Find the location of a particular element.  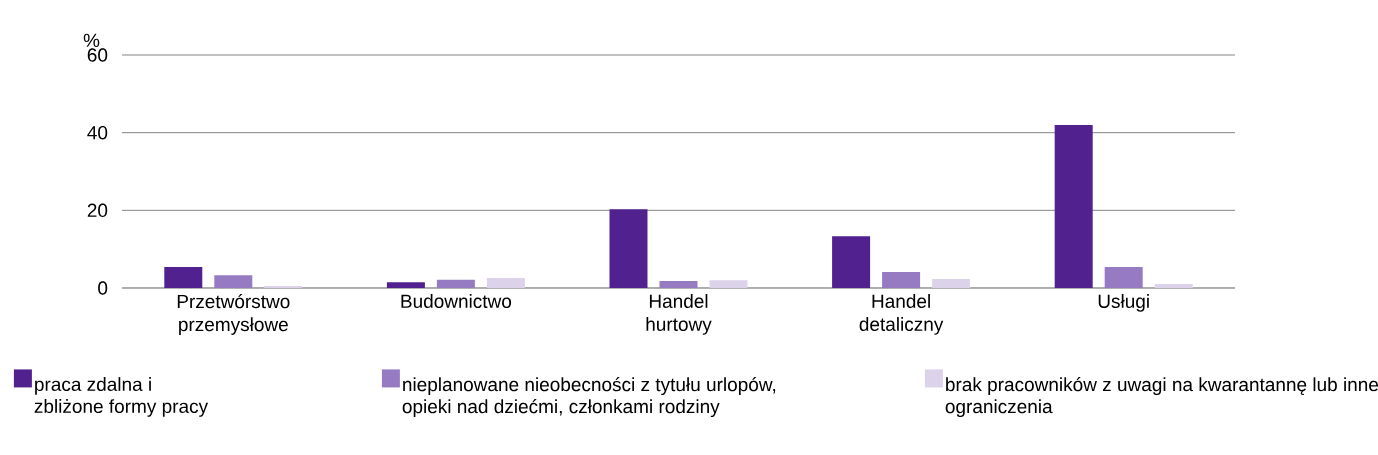

y-axis-title: % is located at coordinates (91, 40).